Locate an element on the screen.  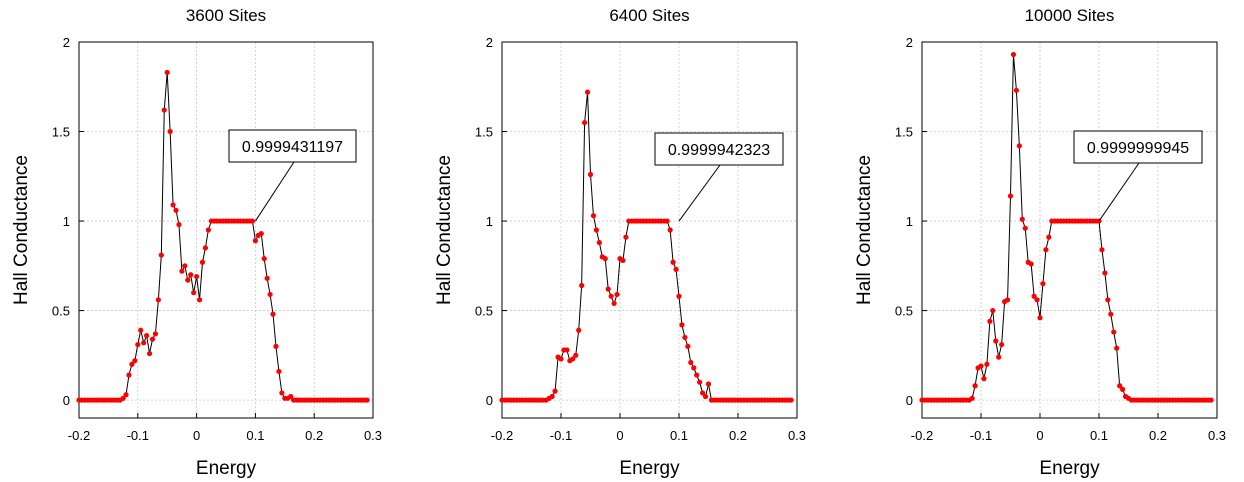
annotation-text: 0.9999999945 is located at coordinates (1138, 148).